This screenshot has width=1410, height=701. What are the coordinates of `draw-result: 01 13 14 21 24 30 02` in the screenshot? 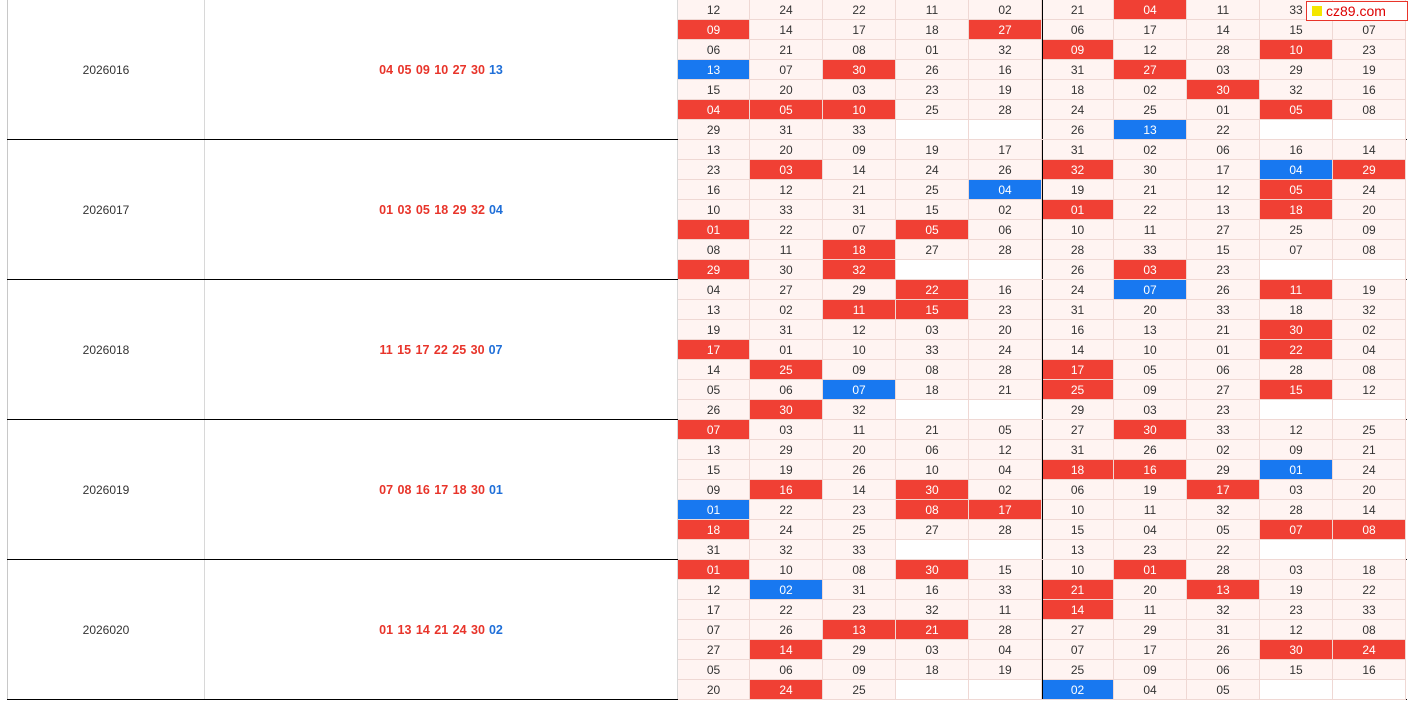 It's located at (441, 629).